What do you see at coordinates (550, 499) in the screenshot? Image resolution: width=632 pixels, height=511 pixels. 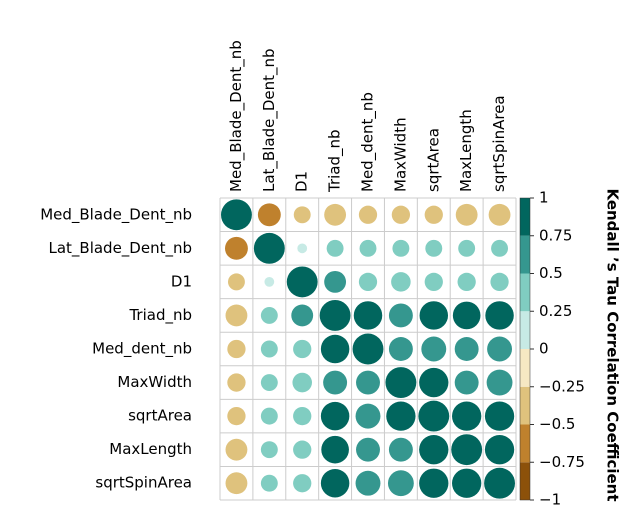 I see `colorbar-tick-label: −1` at bounding box center [550, 499].